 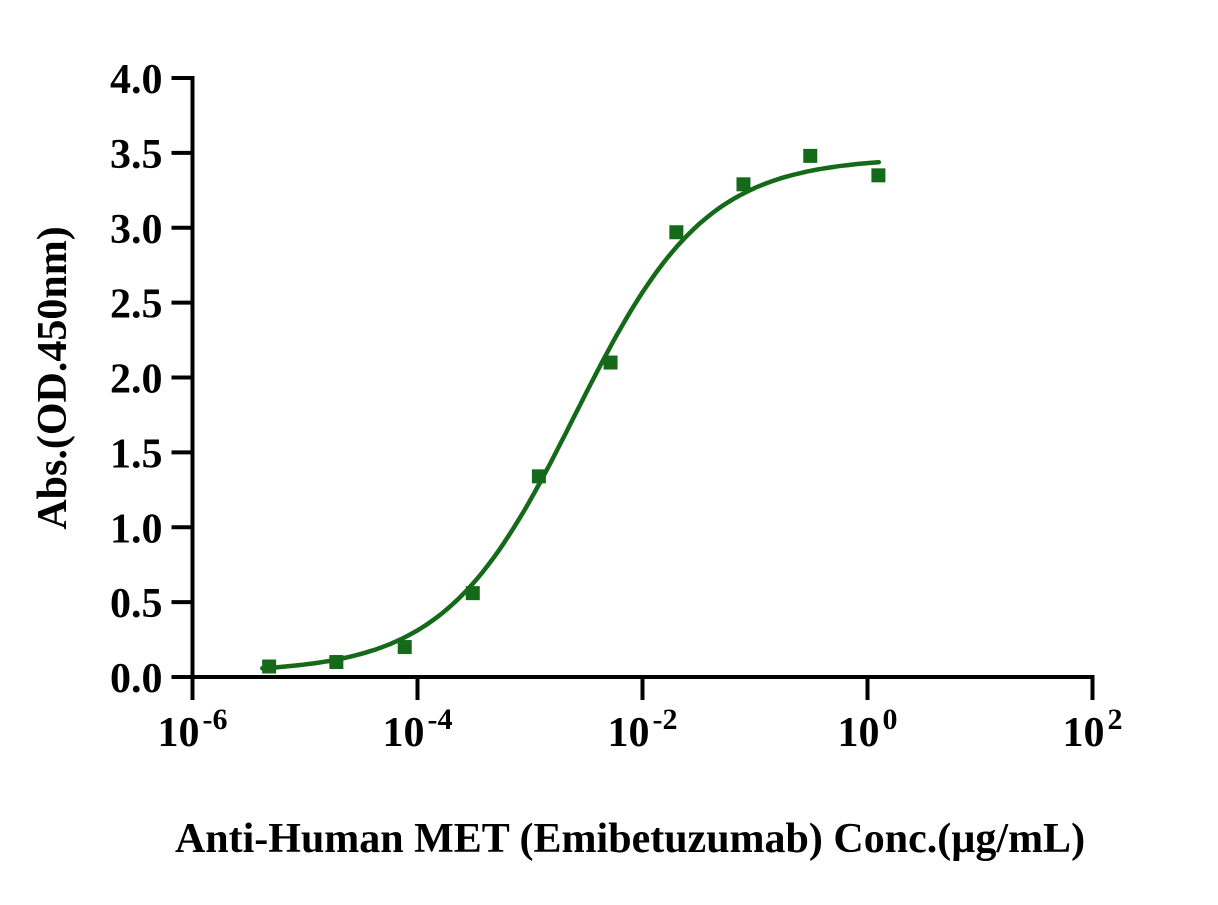 I want to click on y-tick-label: 0.5, so click(x=136, y=604).